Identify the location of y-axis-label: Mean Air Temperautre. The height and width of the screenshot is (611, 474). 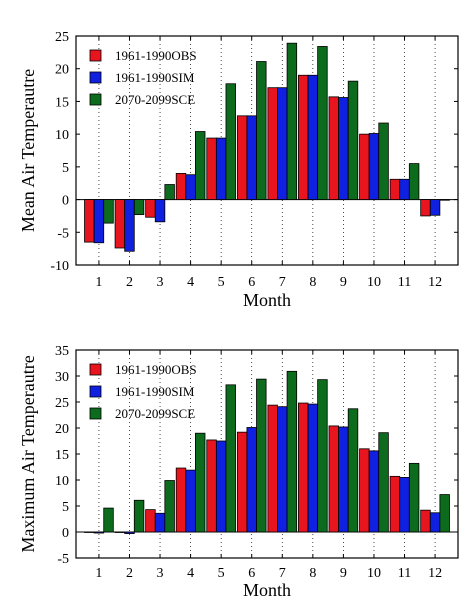
(28, 150).